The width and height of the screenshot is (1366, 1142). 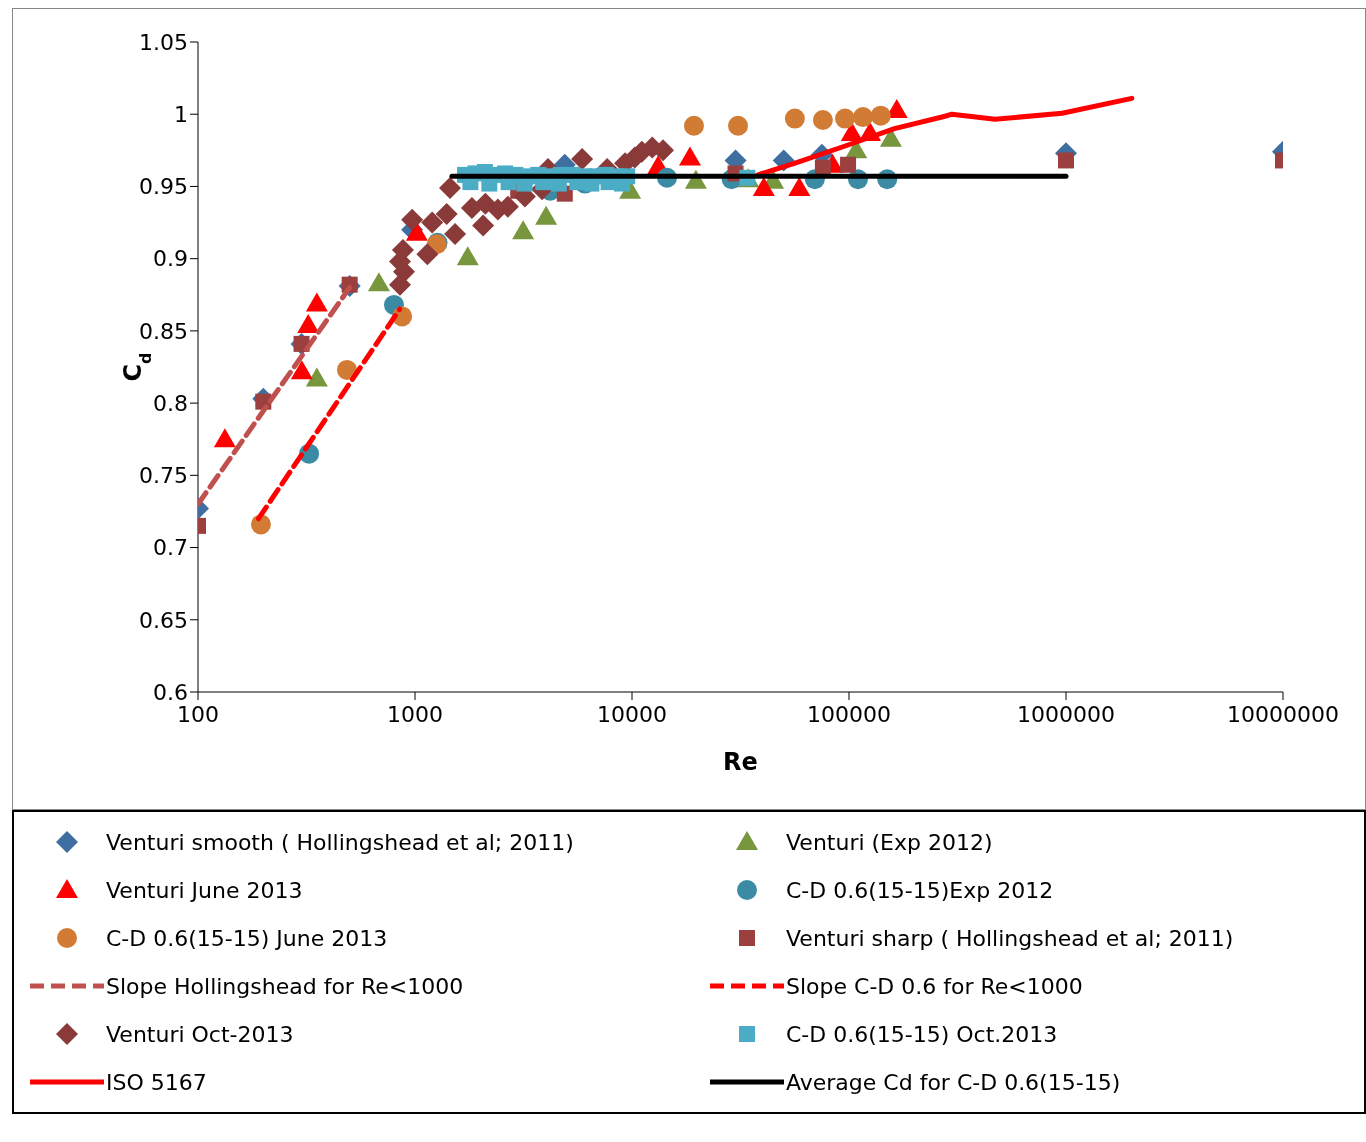 I want to click on legend-label: Slope C-D 0.6 for Re<1000, so click(x=934, y=986).